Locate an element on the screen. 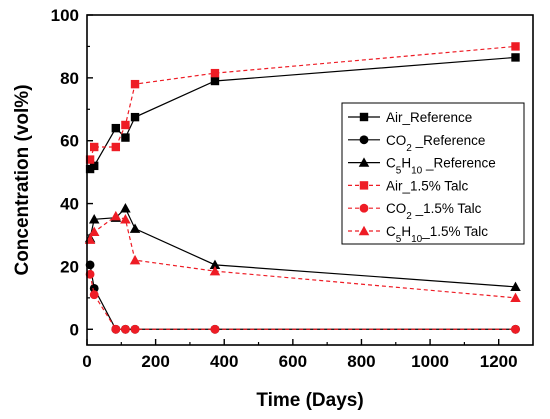  x-tick-label: 0 is located at coordinates (86, 361).